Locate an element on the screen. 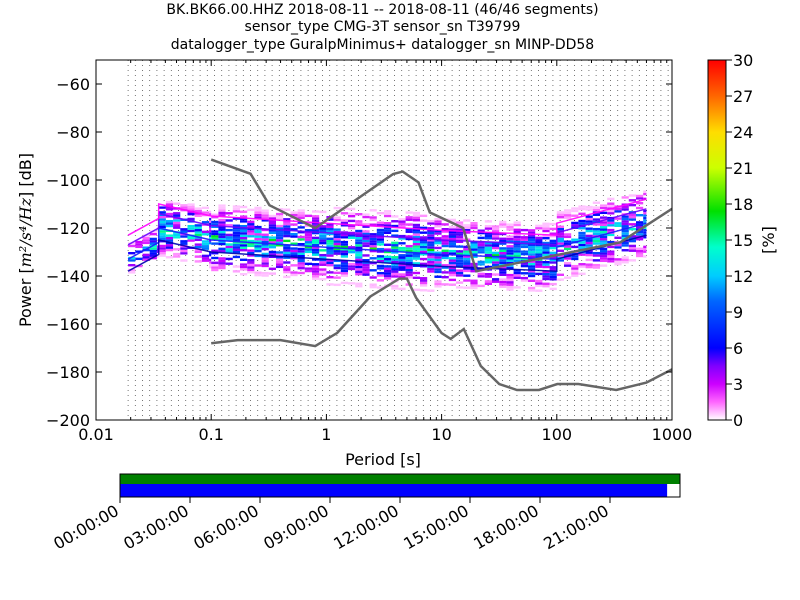 The width and height of the screenshot is (800, 600). chart-title-line-2: sensor_type CMG-3T sensor_sn T39799 is located at coordinates (382, 27).